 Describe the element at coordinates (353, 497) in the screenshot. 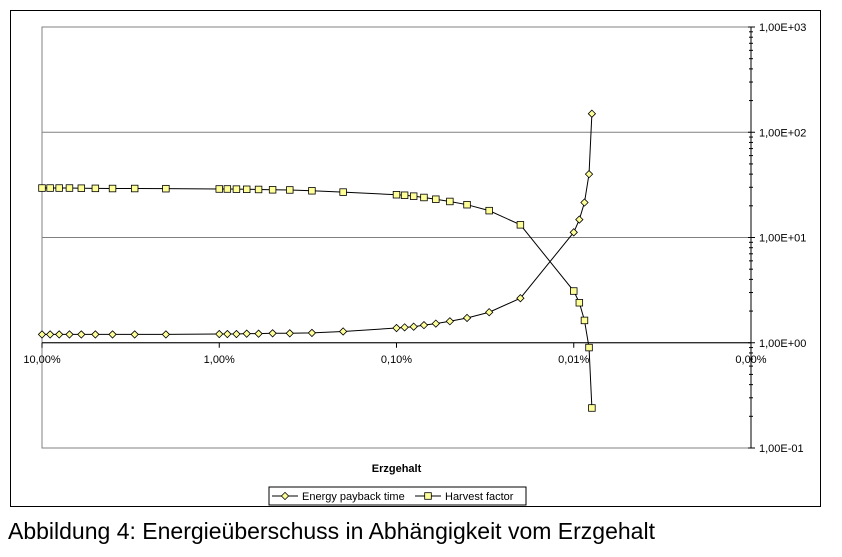

I see `legend-entry-label: Energy payback time` at that location.